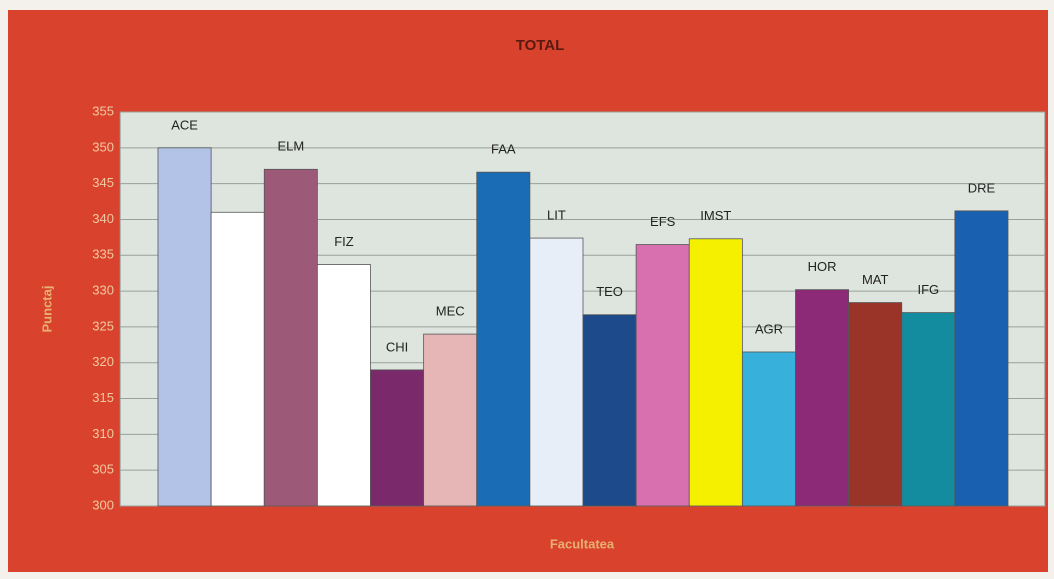 This screenshot has height=579, width=1054. I want to click on bar-label: LIT, so click(556, 215).